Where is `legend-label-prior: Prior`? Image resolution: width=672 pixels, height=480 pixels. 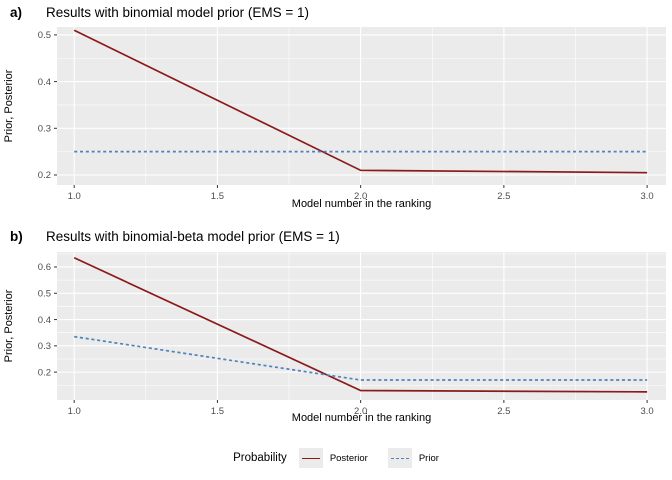 legend-label-prior: Prior is located at coordinates (428, 458).